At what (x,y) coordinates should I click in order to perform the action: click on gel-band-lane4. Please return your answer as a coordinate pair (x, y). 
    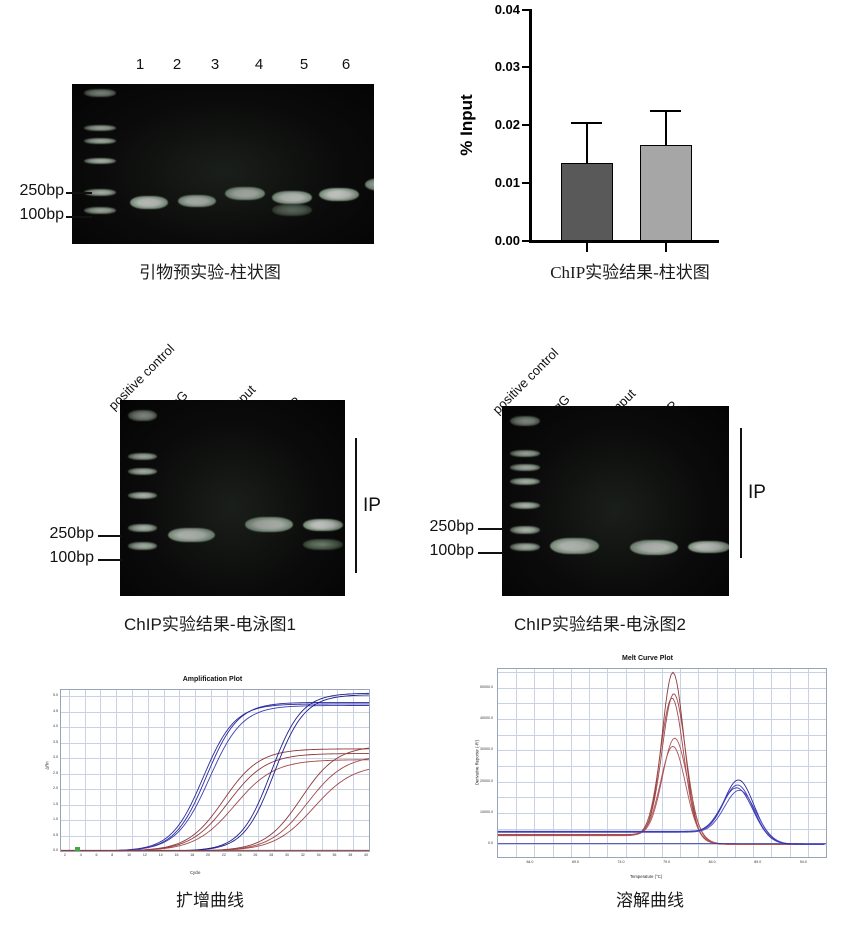
    Looking at the image, I should click on (292, 197).